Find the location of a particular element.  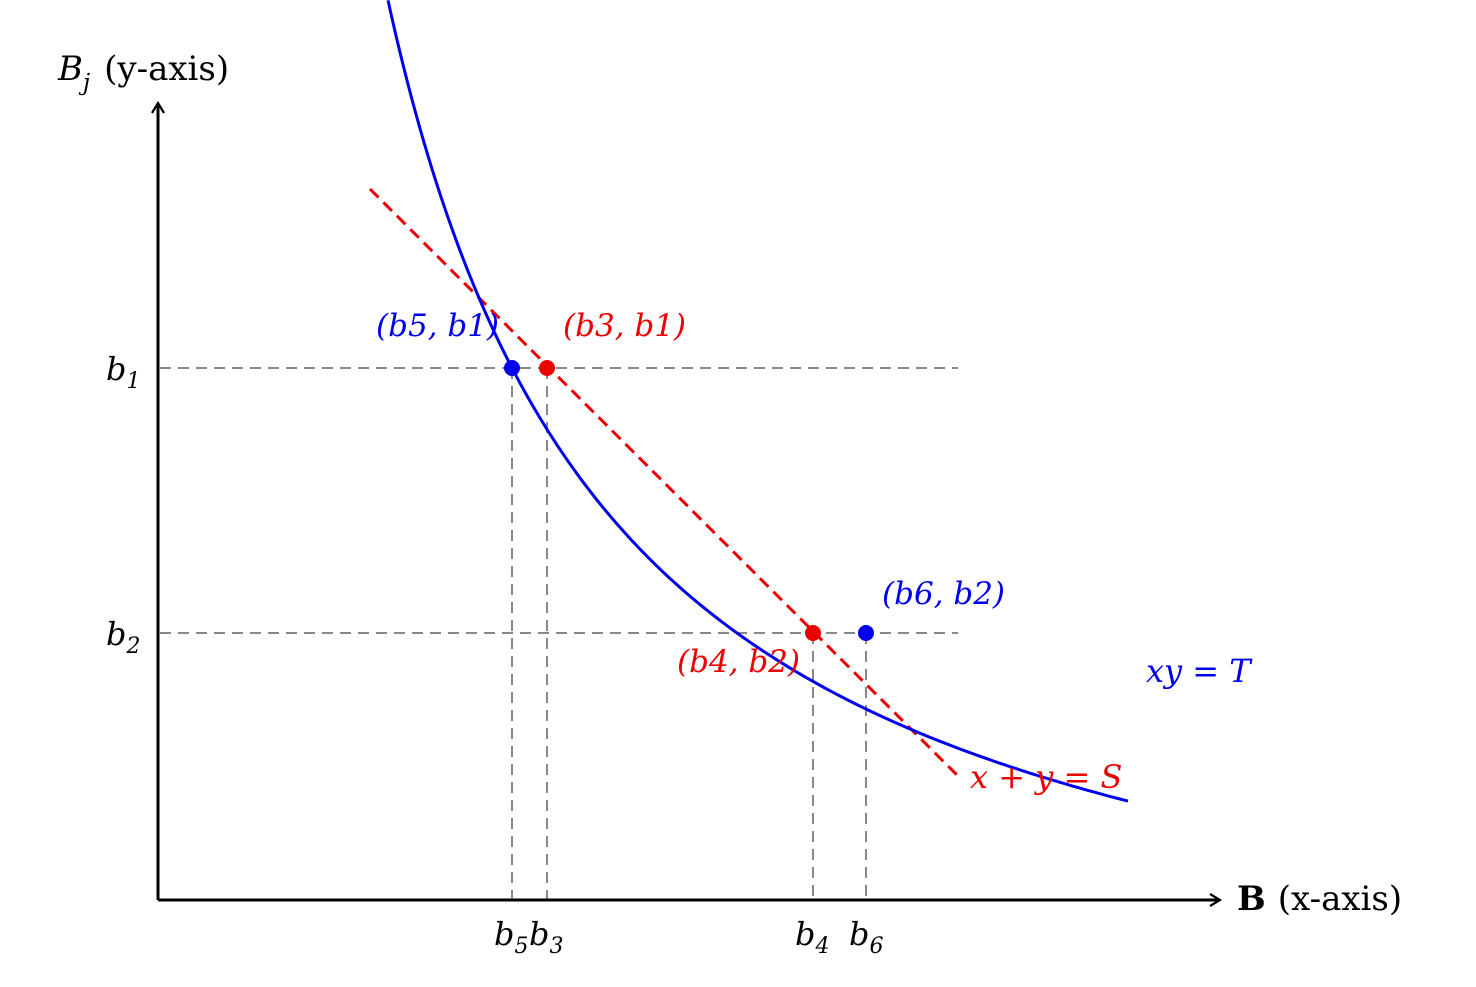

point-b6-b2 is located at coordinates (866, 633).